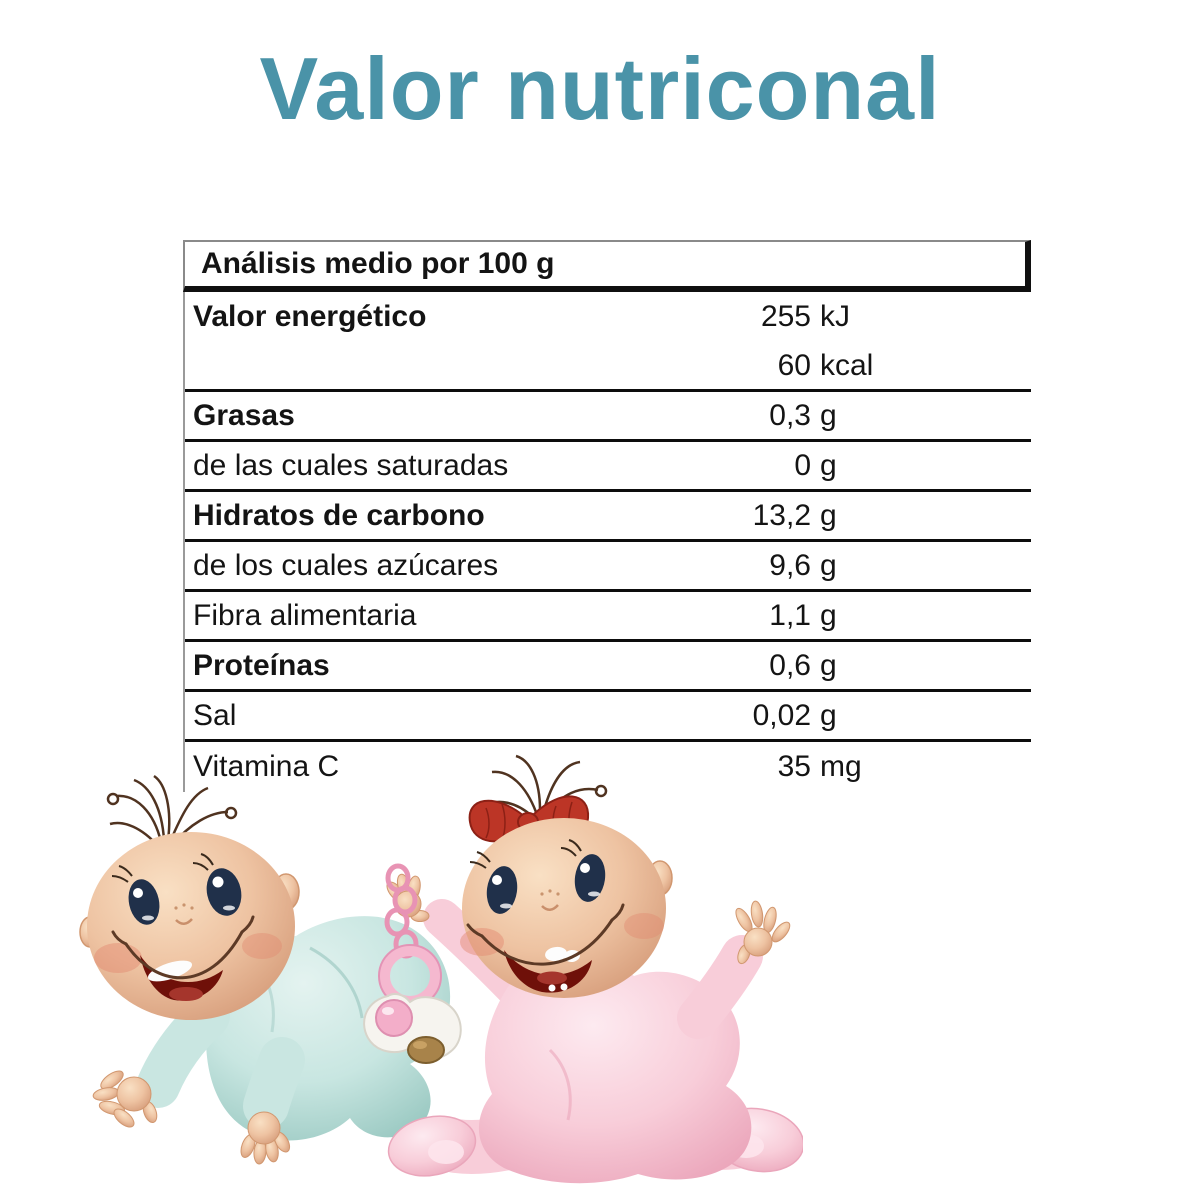  Describe the element at coordinates (215, 715) in the screenshot. I see `row-label: Sal` at that location.